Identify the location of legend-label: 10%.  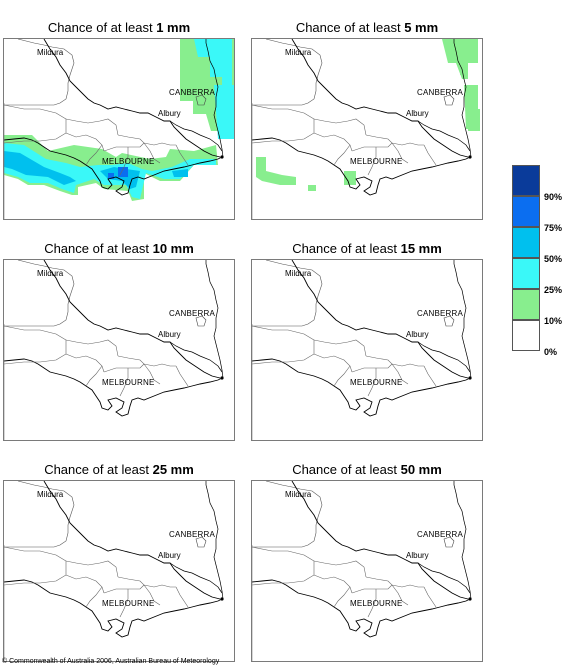
(553, 321).